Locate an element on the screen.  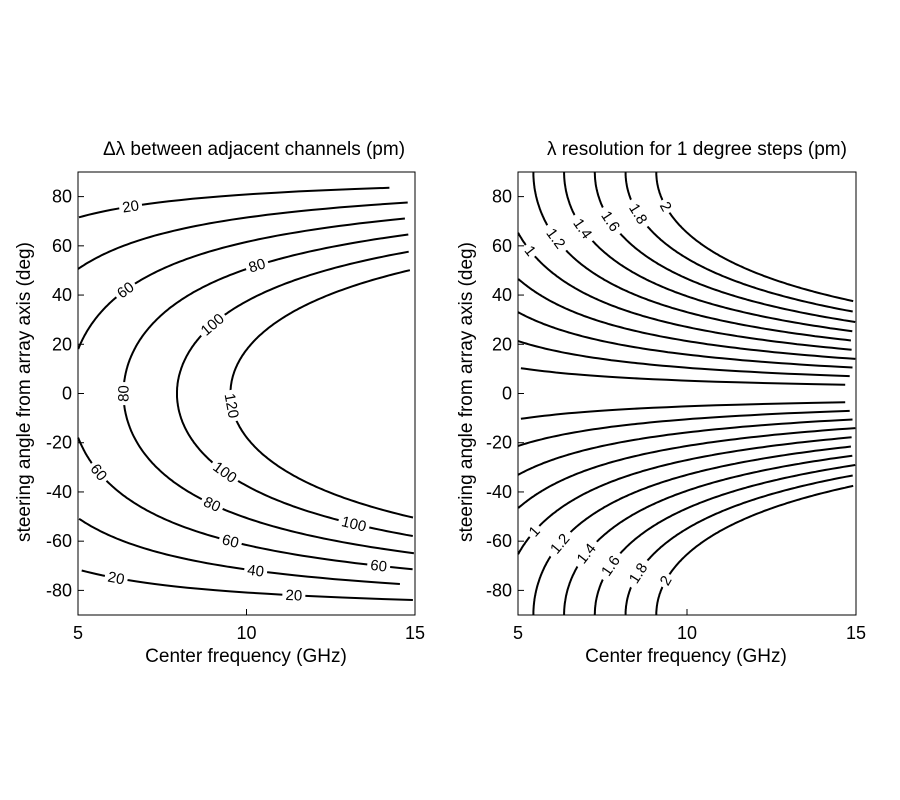
contour-line-1.8-upper is located at coordinates (738, 242).